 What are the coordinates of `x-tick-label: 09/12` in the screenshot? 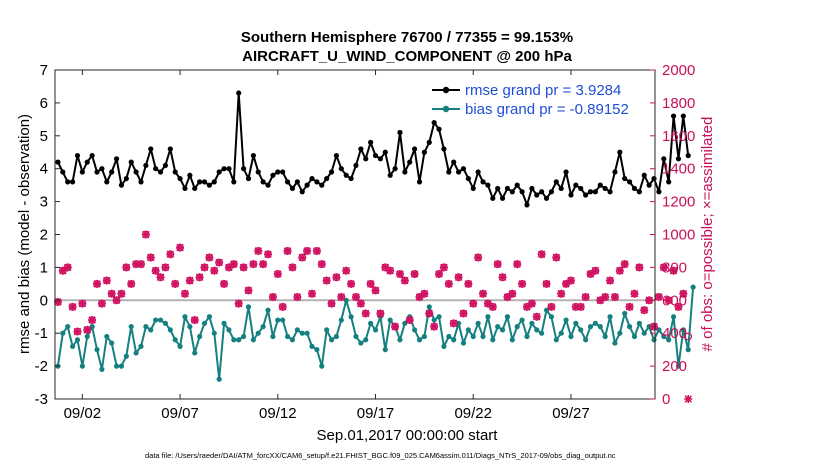 It's located at (278, 413).